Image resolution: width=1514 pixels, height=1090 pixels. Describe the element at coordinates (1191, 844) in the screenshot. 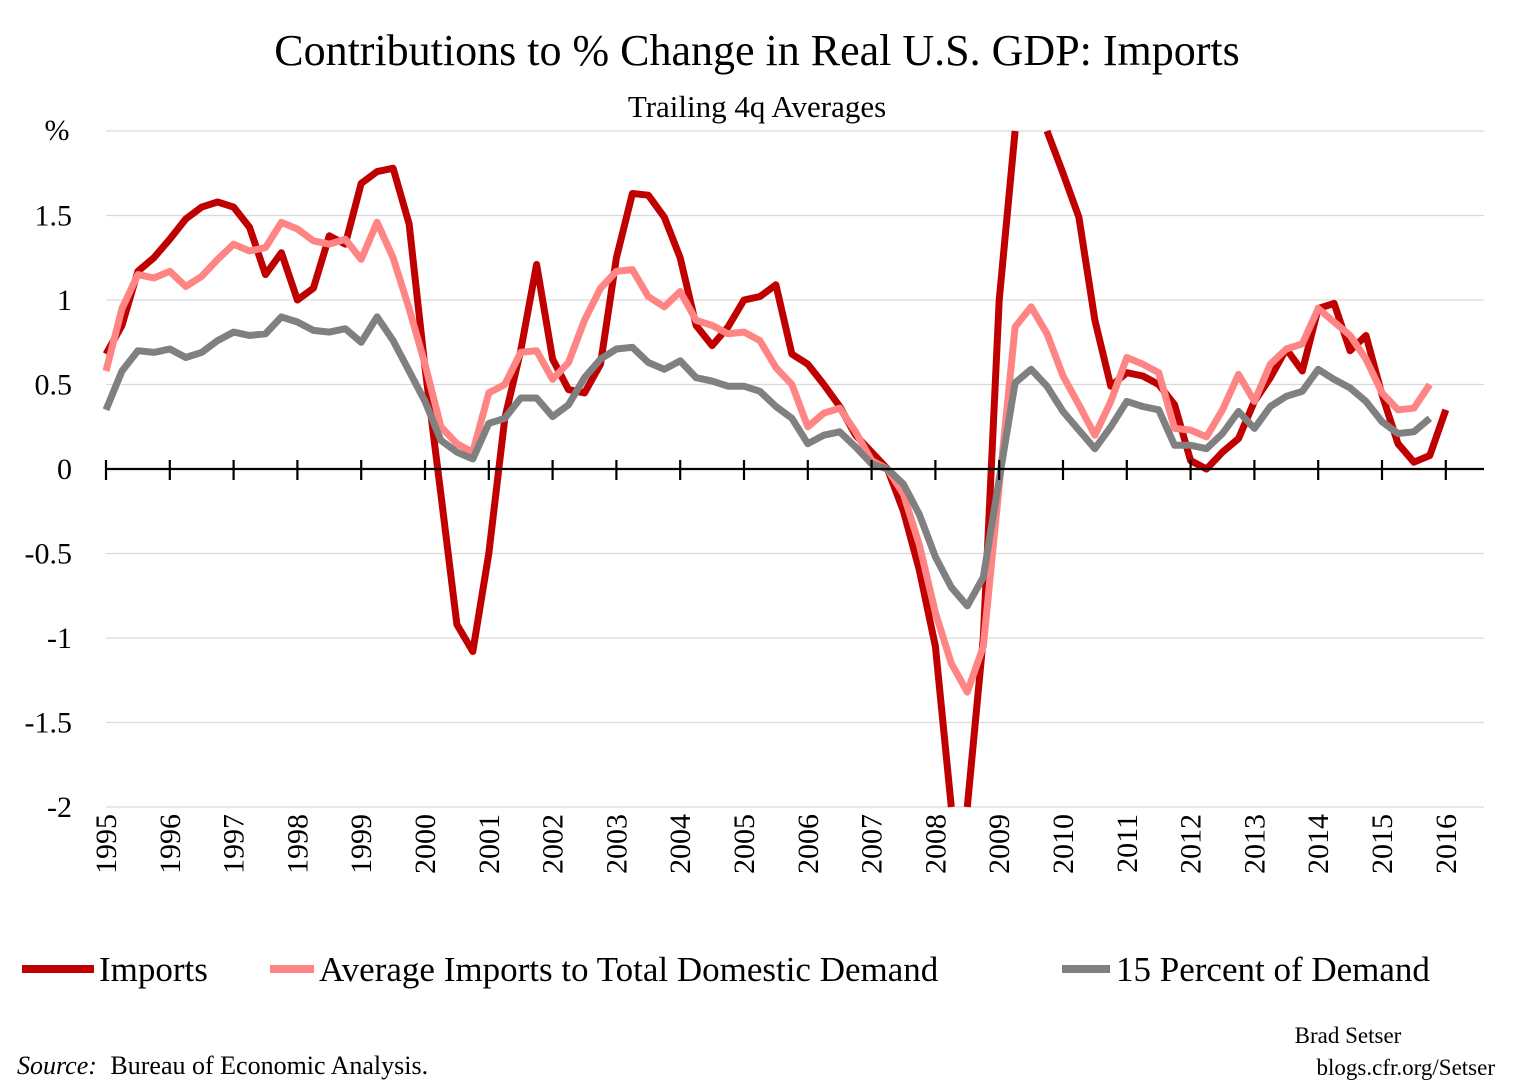

I see `x-tick-label: 2012` at that location.